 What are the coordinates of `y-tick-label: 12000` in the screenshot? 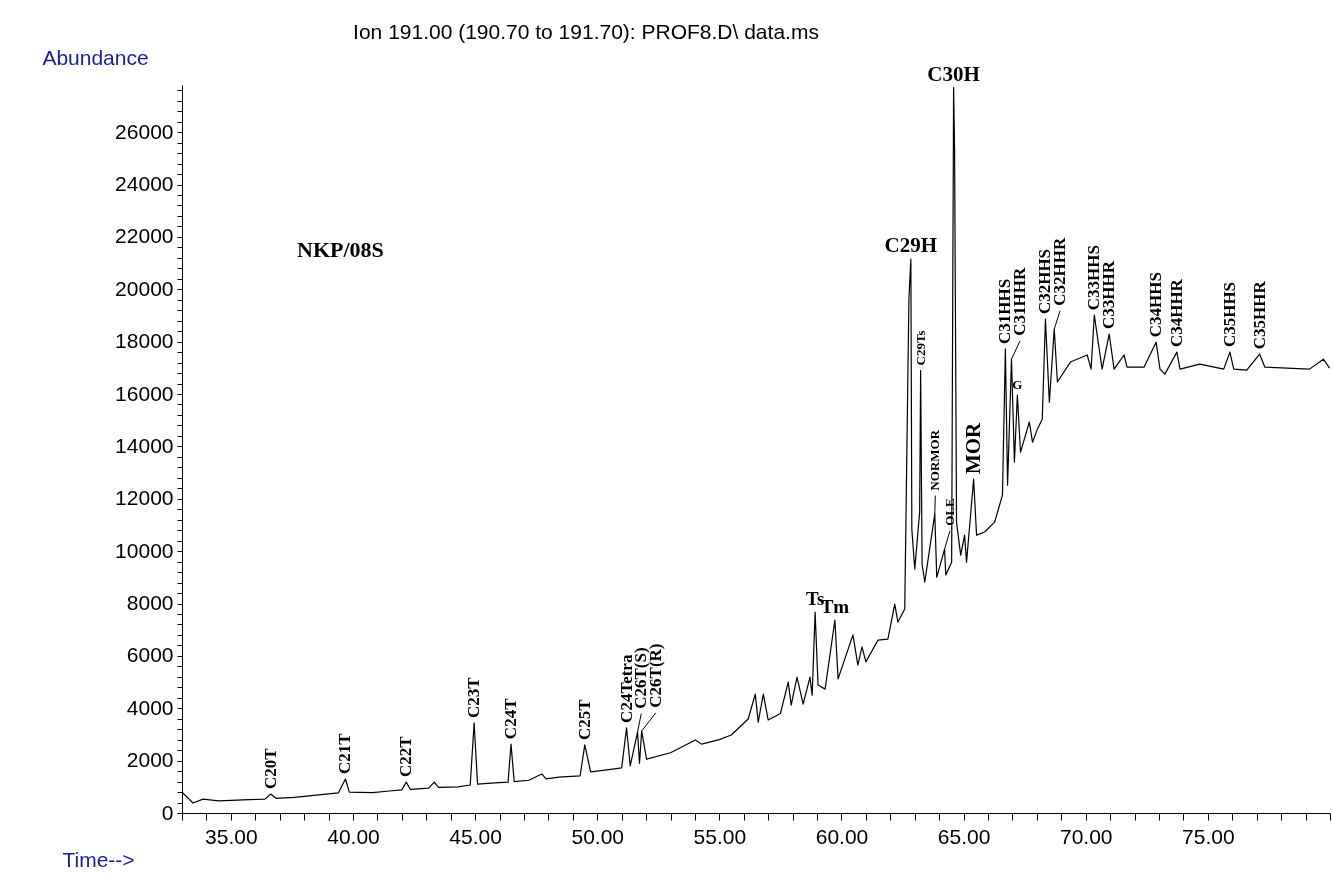 It's located at (144, 498).